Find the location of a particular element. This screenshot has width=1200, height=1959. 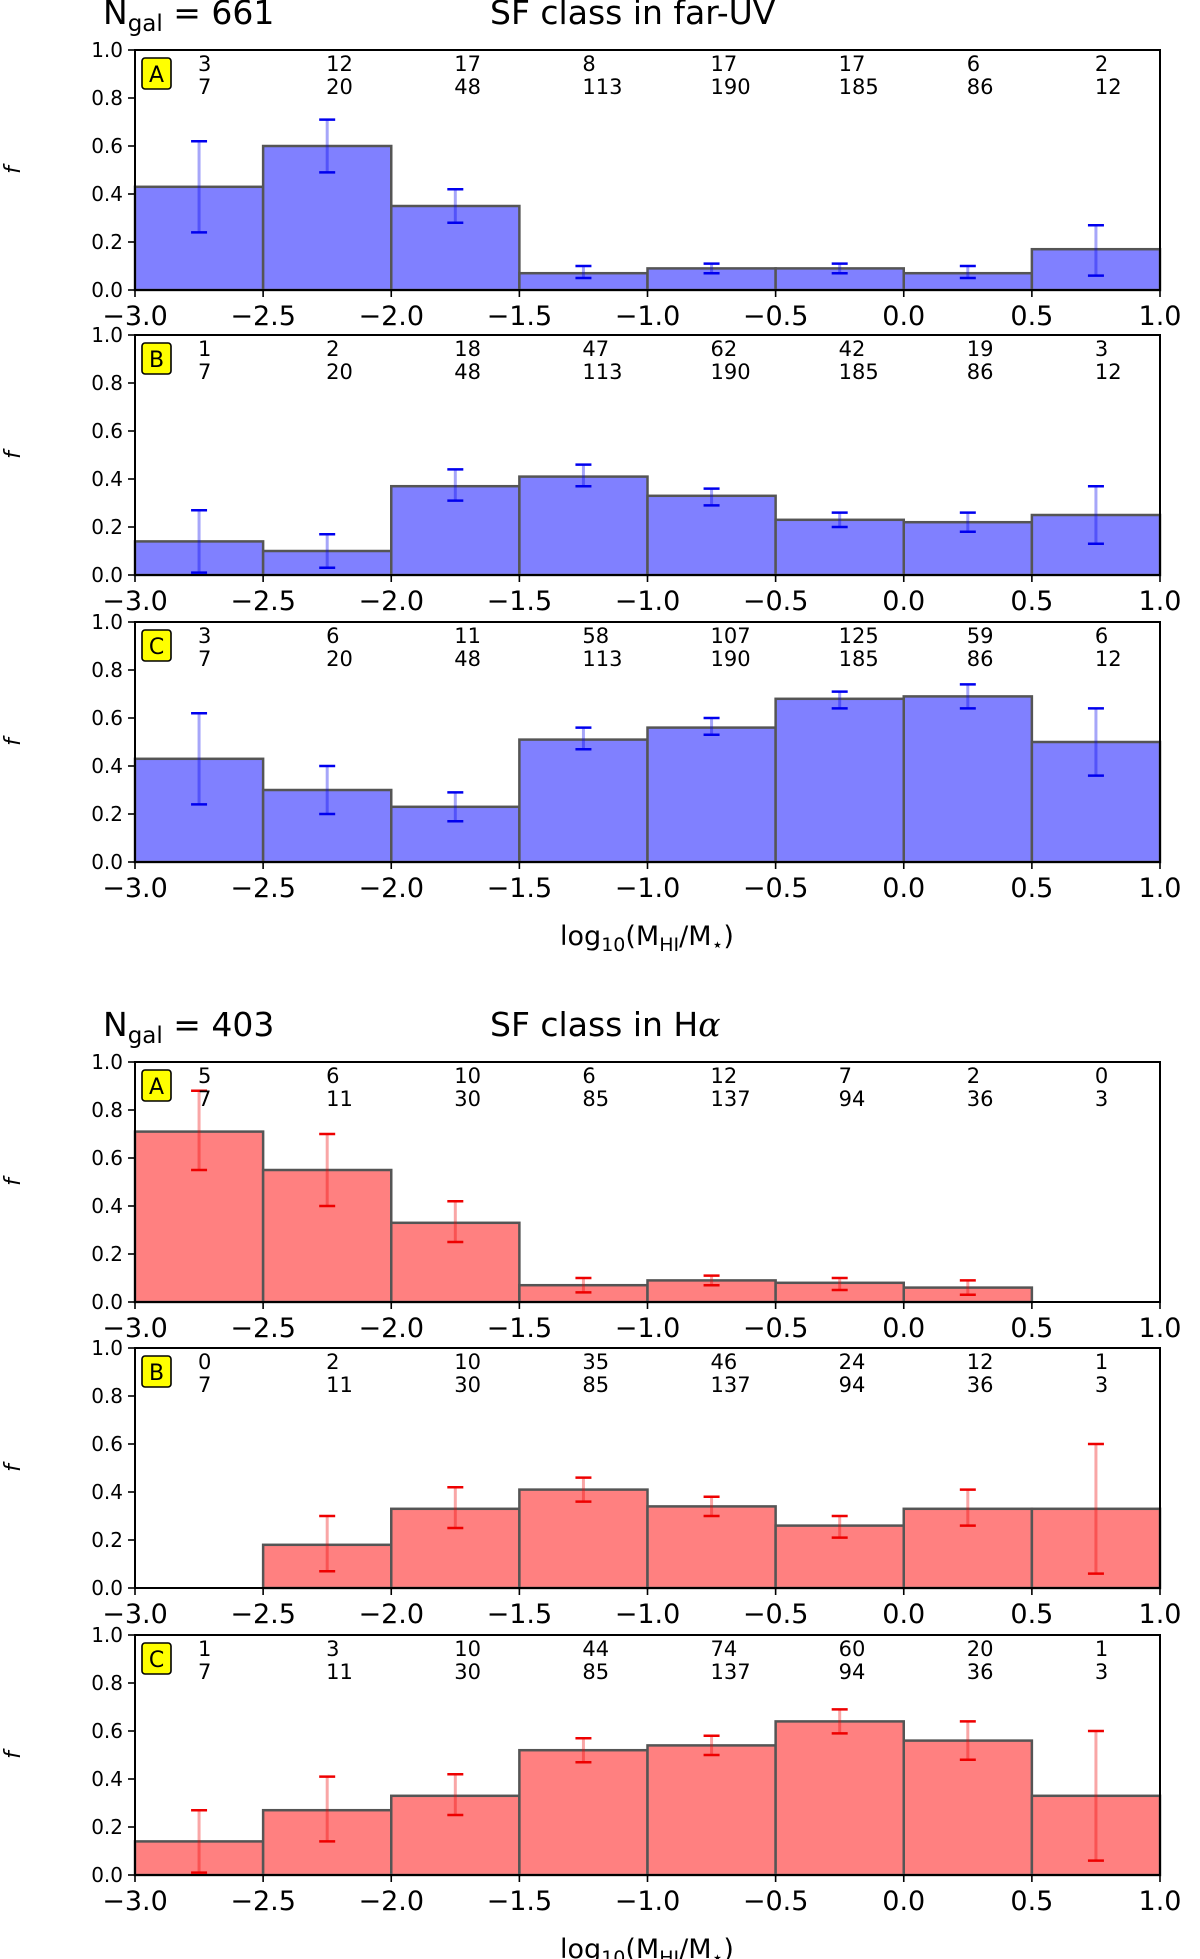

ngal-value: = 403 is located at coordinates (219, 1024).